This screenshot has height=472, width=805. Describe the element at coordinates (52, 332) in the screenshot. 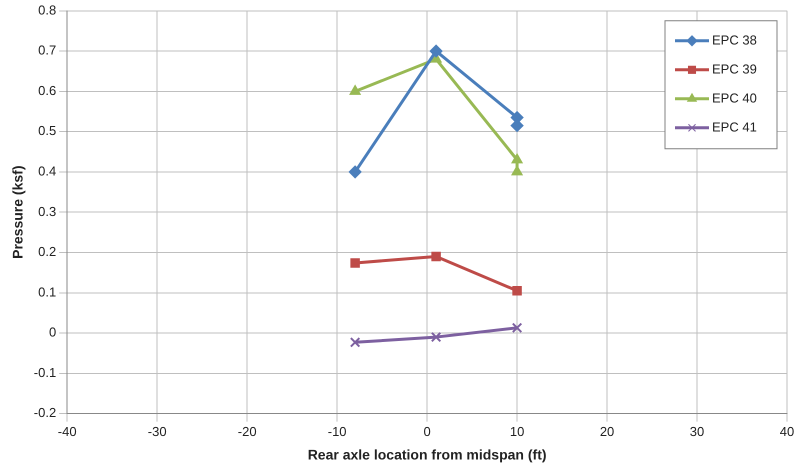

I see `y-tick-label: 0` at that location.